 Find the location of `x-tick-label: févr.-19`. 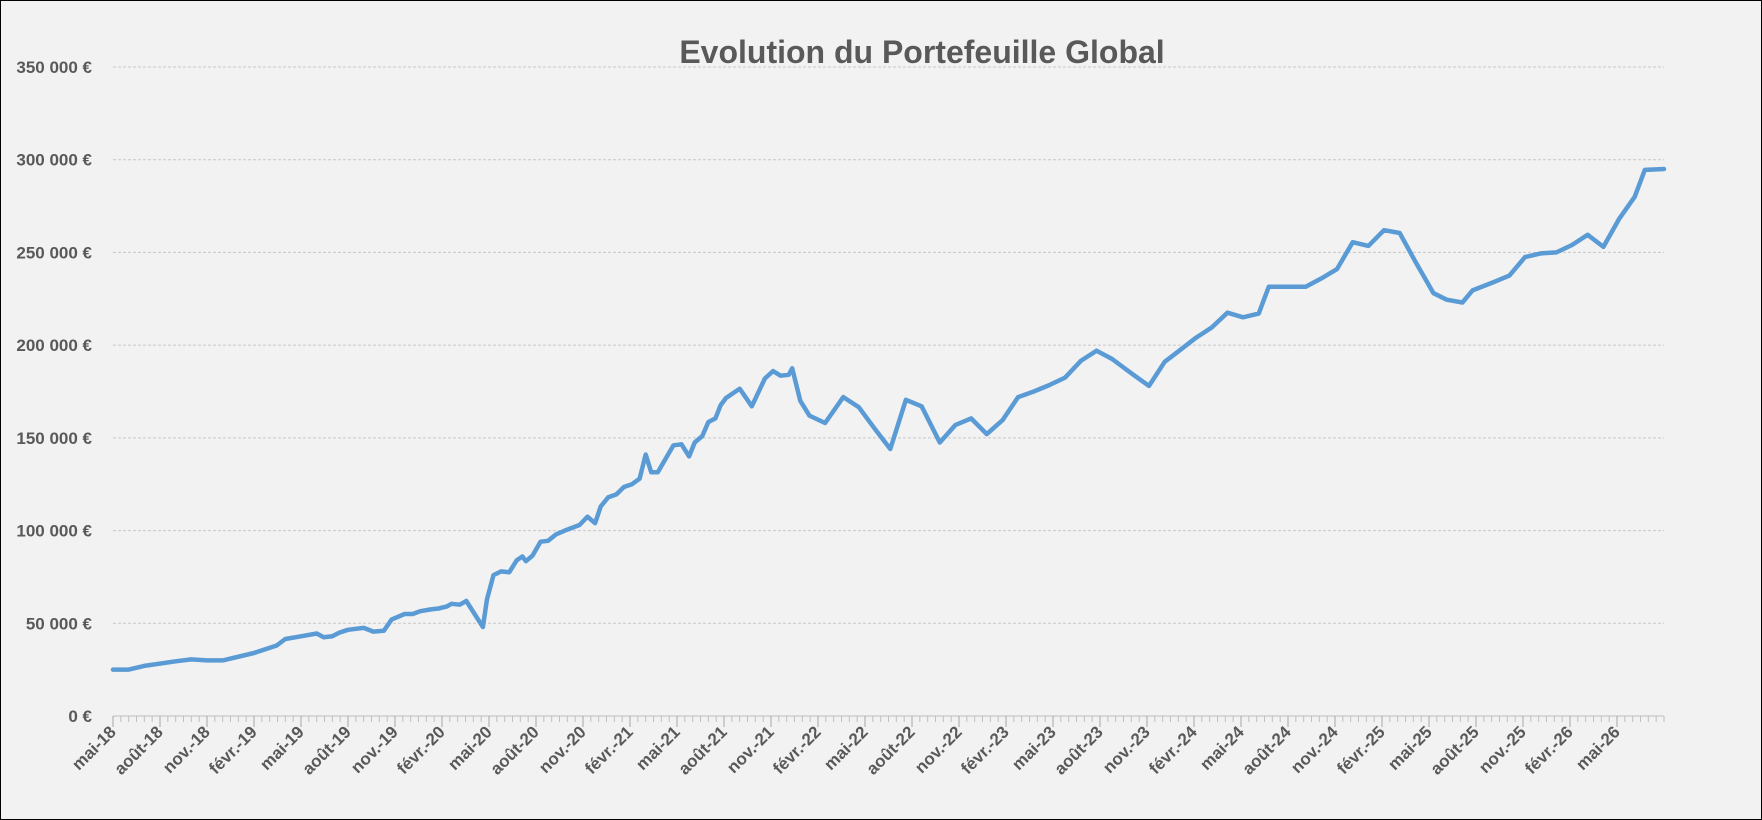

x-tick-label: févr.-19 is located at coordinates (233, 750).